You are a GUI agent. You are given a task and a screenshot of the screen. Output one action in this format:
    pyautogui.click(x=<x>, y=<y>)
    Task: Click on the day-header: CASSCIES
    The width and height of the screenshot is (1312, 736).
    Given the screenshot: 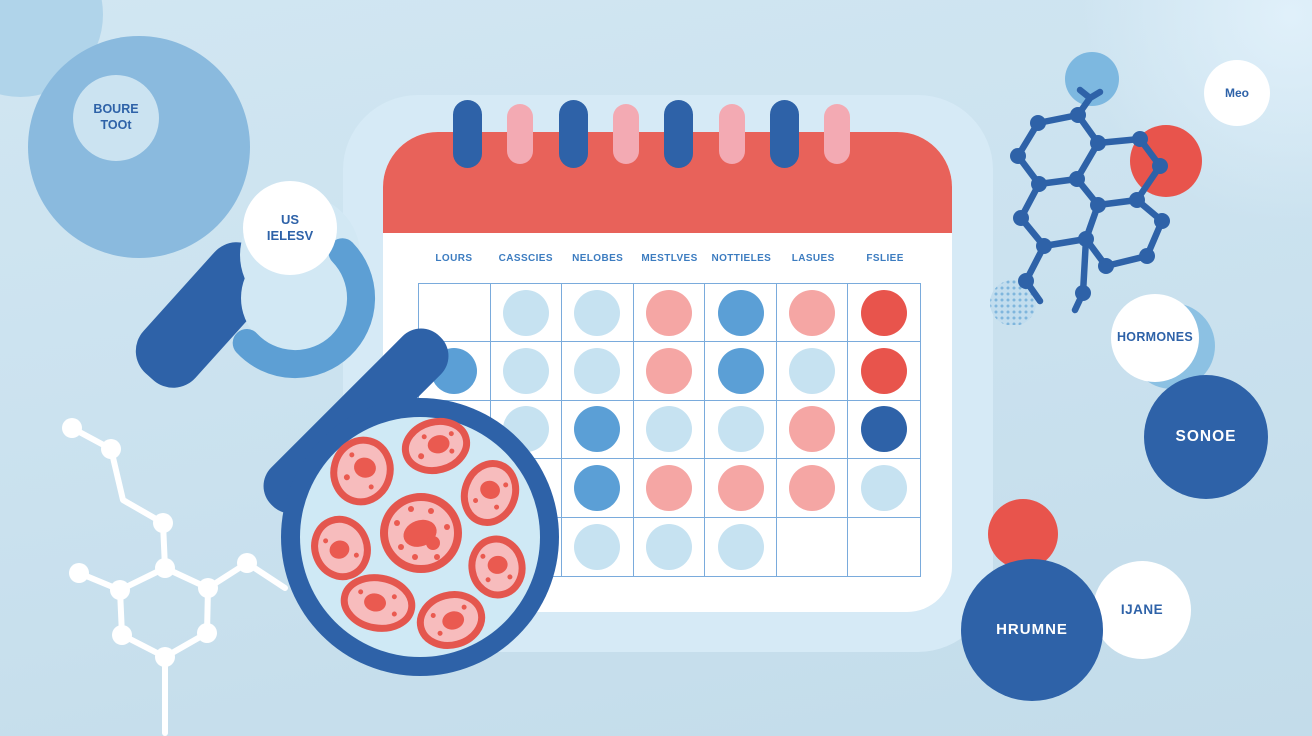 What is the action you would take?
    pyautogui.click(x=525, y=258)
    